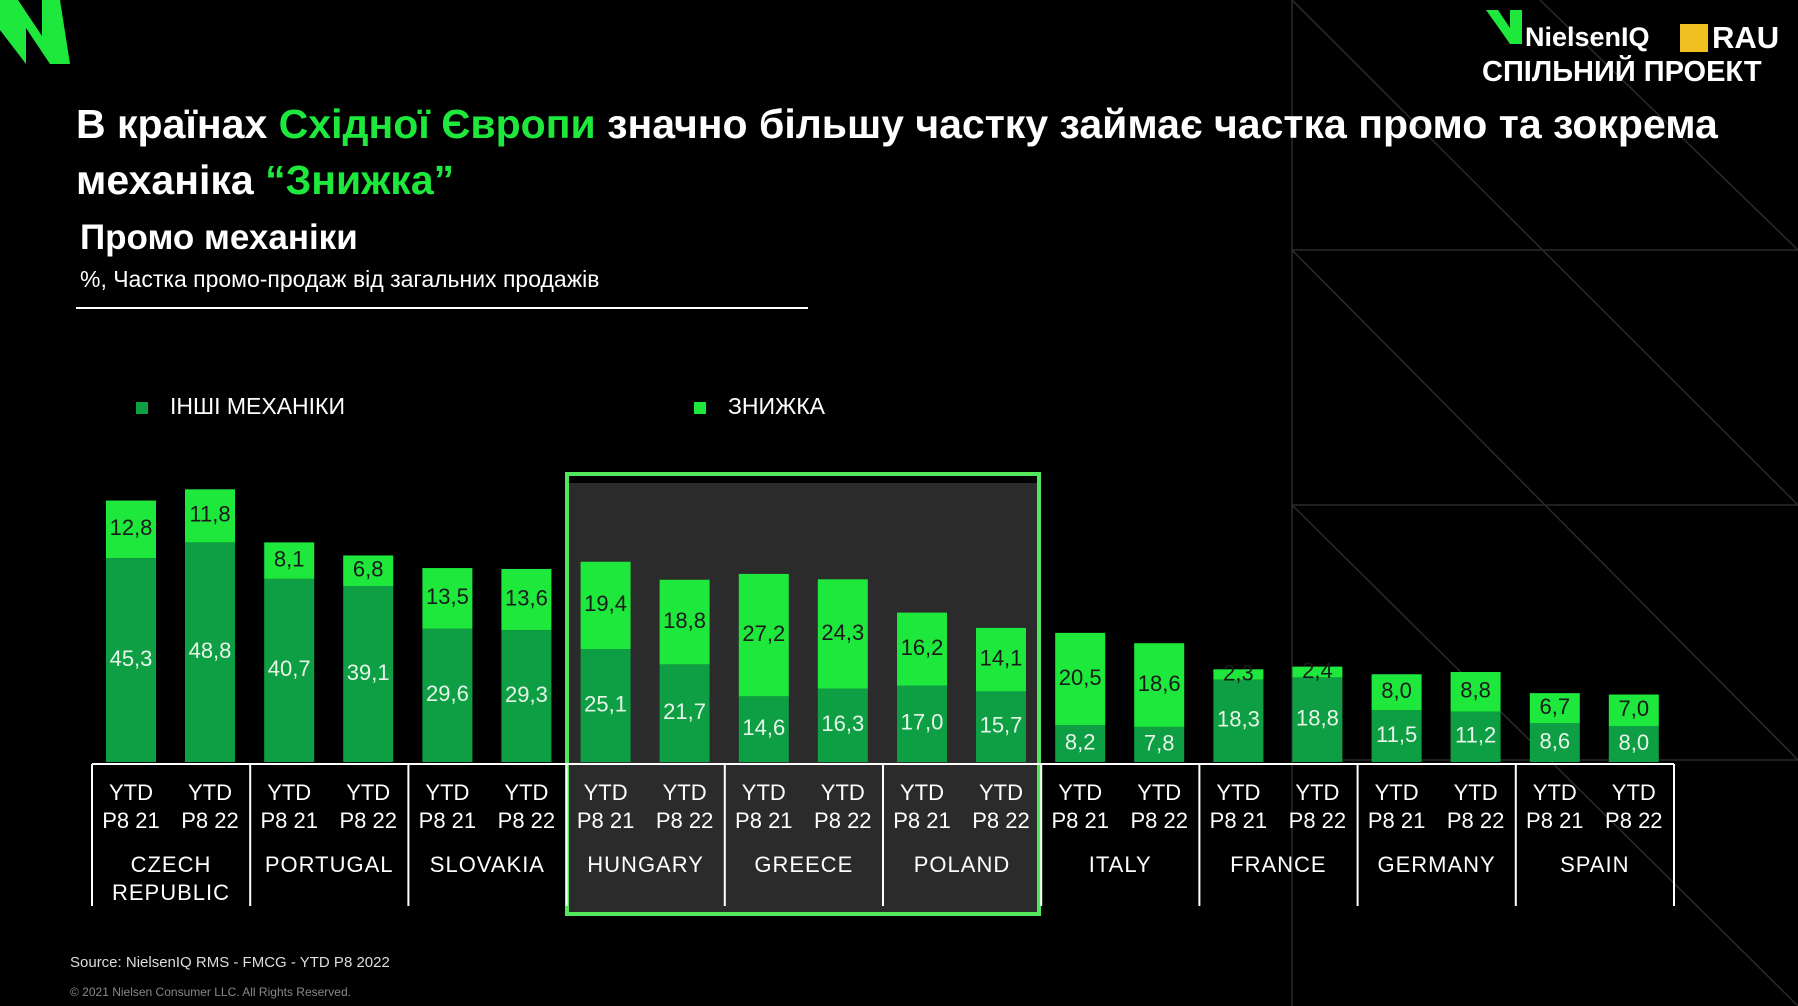 The height and width of the screenshot is (1006, 1798). Describe the element at coordinates (777, 406) in the screenshot. I see `legend-label: ЗНИЖКА` at that location.